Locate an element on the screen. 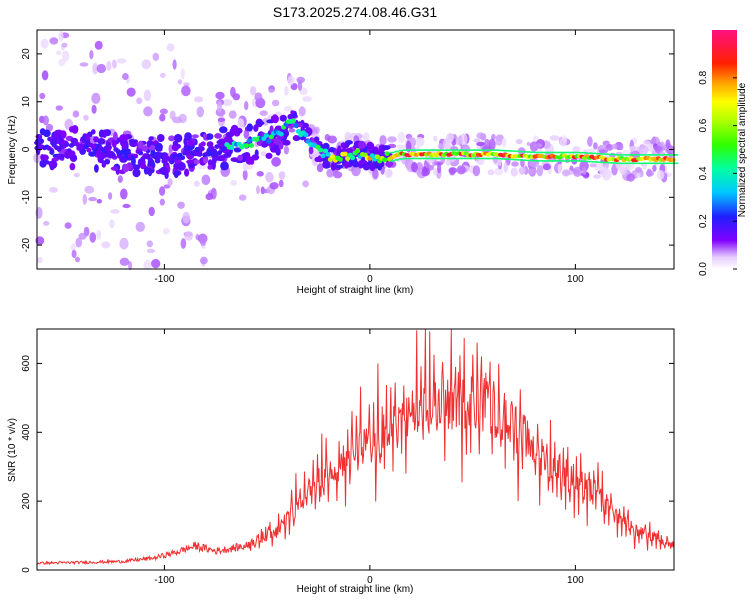  spectrogram-xtick-label: -100 is located at coordinates (164, 279).